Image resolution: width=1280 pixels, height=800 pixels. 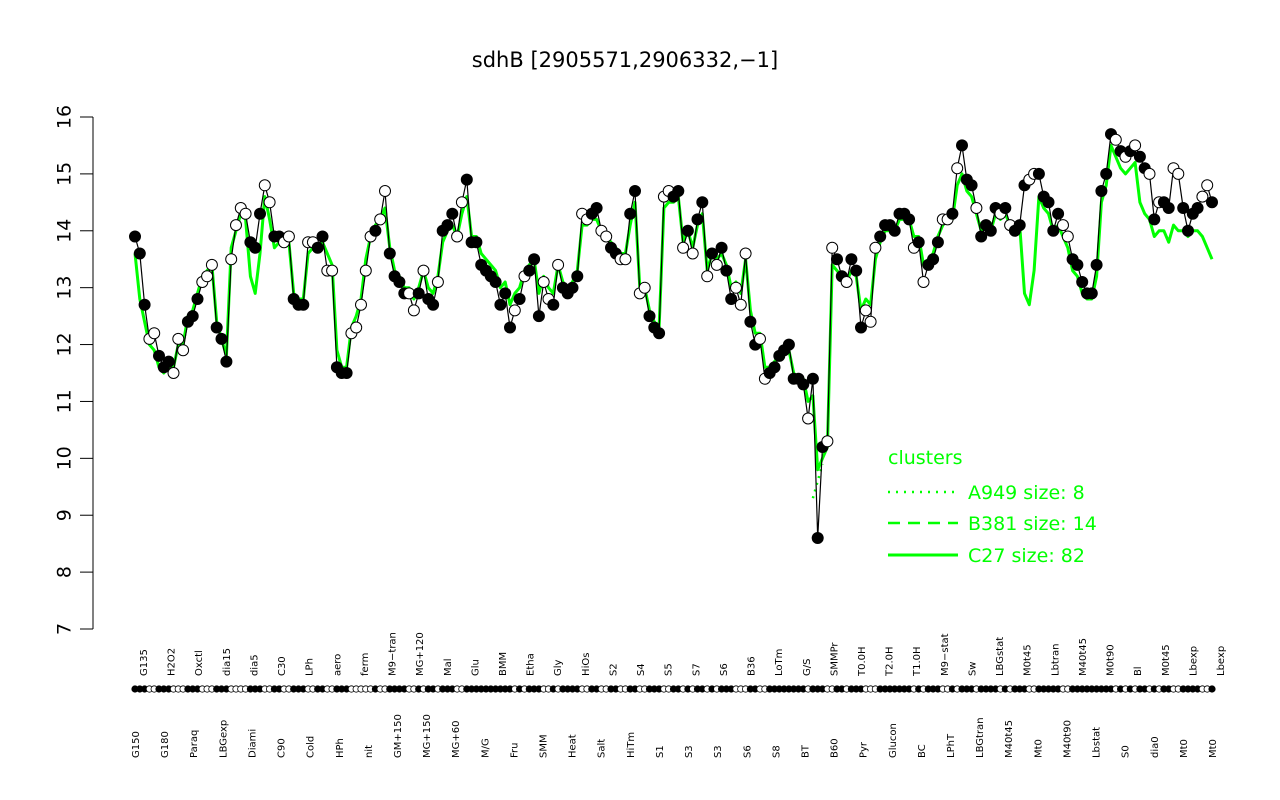 I want to click on x-tick-label: T1.0H, so click(x=917, y=661).